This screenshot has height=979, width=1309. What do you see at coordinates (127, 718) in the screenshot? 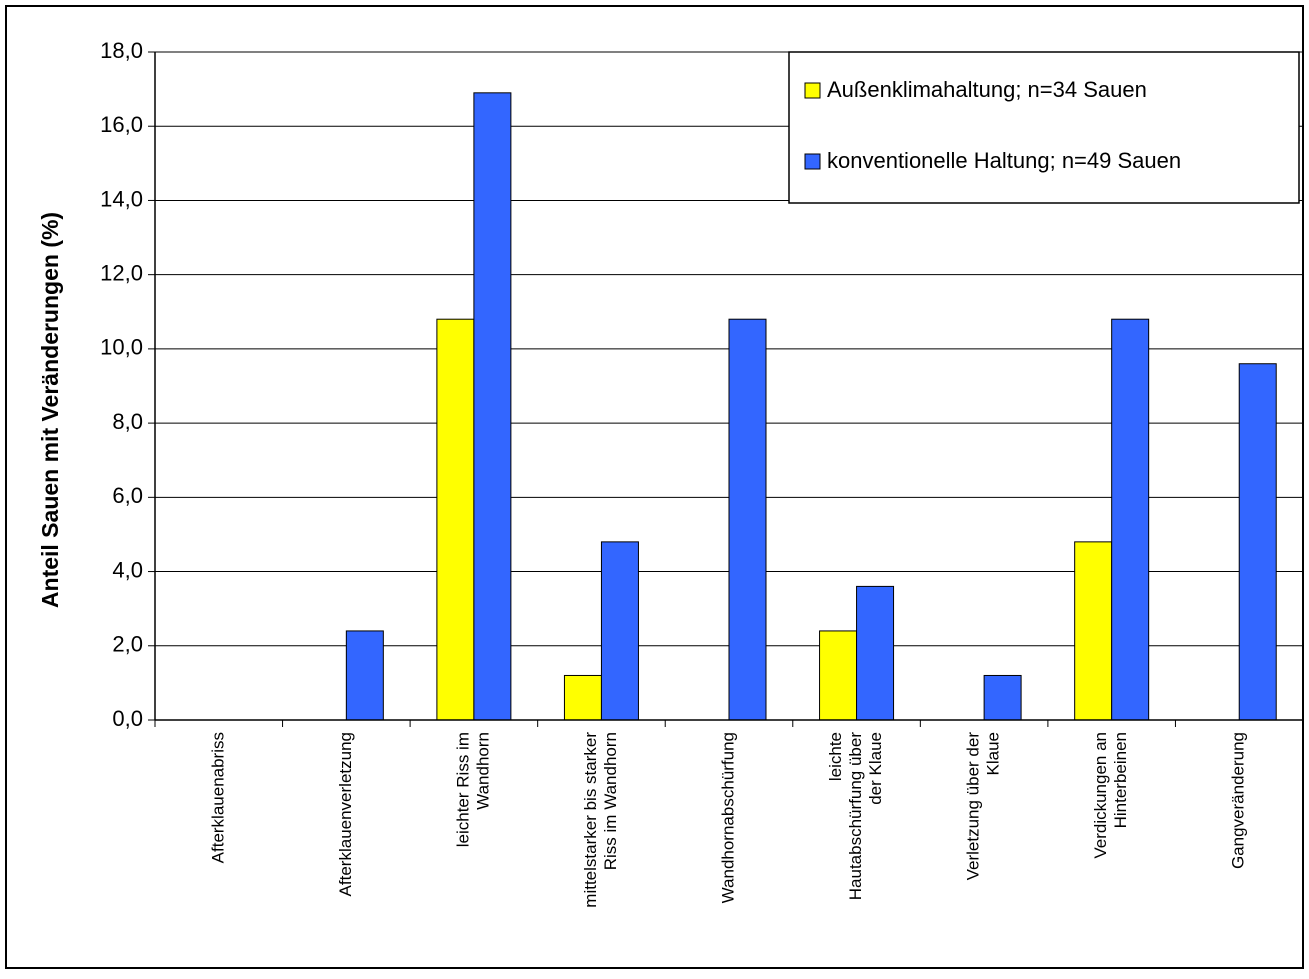
I see `y-tick-label: 0,0` at bounding box center [127, 718].